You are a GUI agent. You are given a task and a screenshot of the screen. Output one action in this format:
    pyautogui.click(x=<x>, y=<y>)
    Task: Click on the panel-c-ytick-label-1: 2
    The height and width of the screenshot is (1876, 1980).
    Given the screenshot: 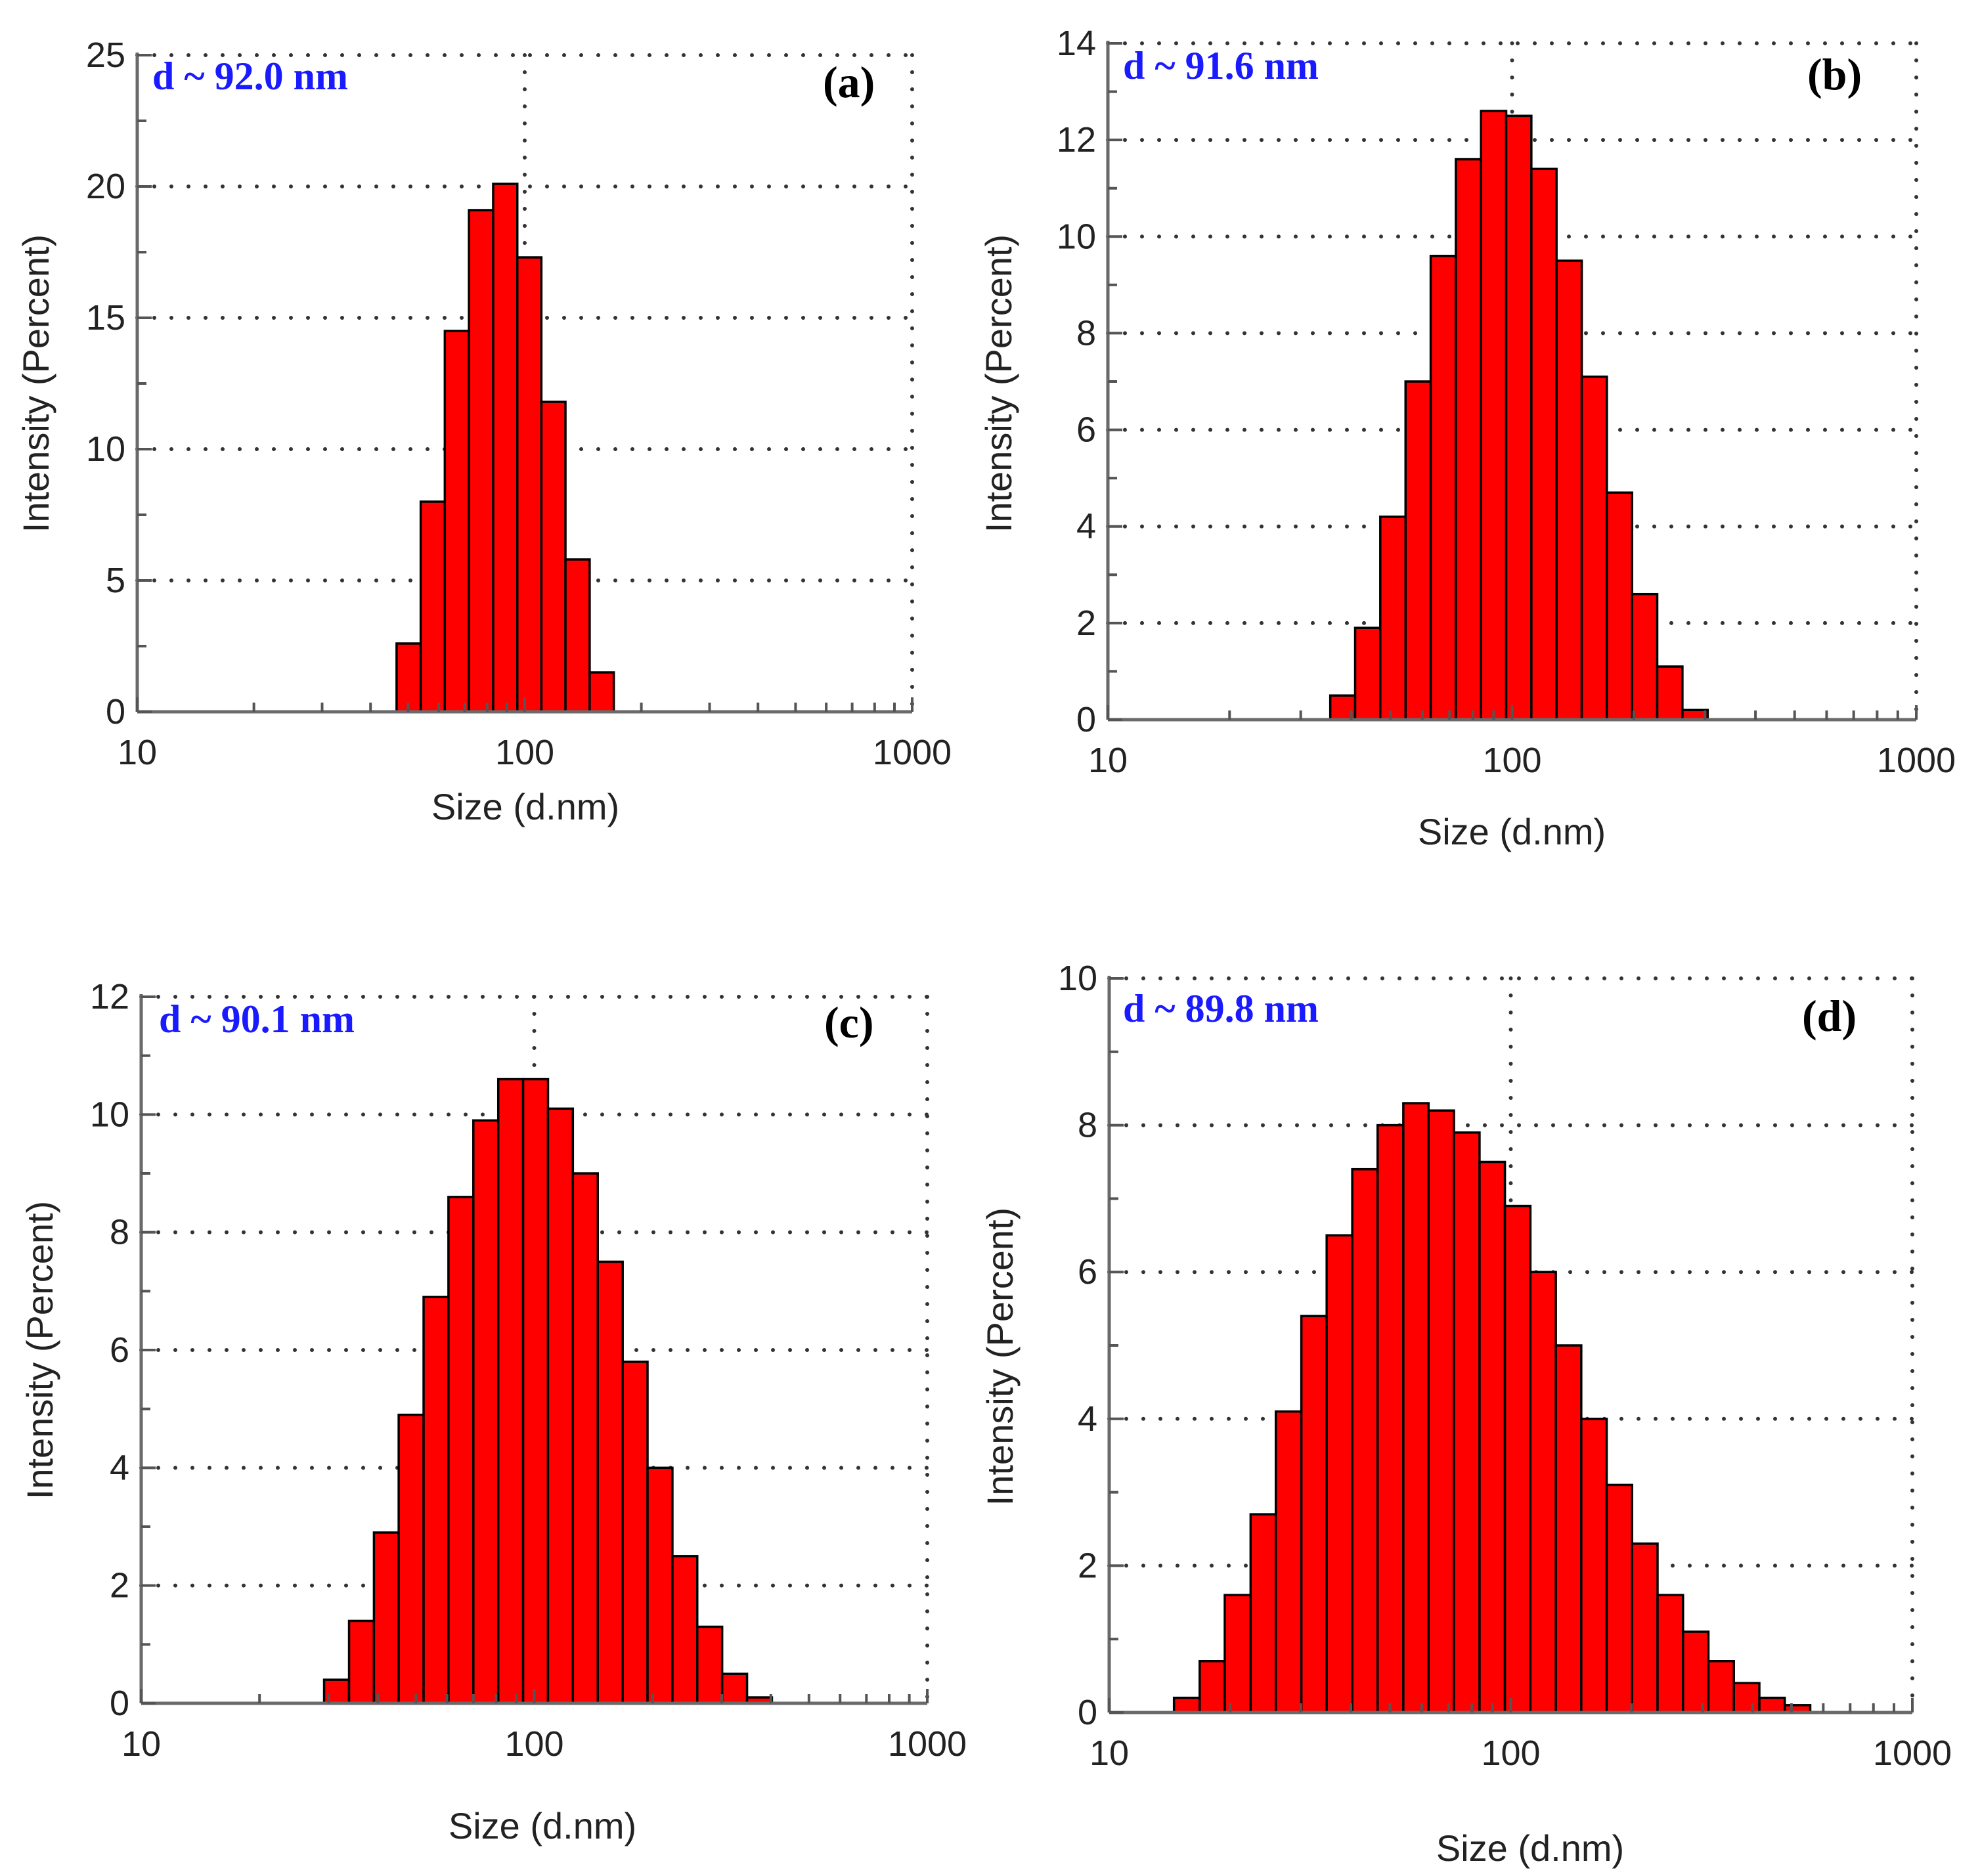 What is the action you would take?
    pyautogui.click(x=119, y=1585)
    